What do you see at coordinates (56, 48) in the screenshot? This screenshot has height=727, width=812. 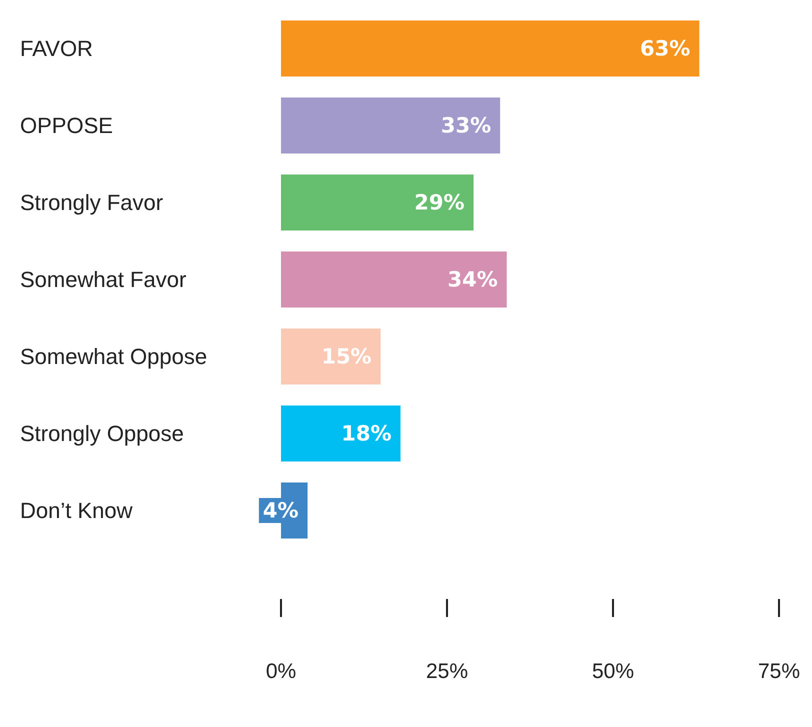 I see `y-tick-label: FAVOR` at bounding box center [56, 48].